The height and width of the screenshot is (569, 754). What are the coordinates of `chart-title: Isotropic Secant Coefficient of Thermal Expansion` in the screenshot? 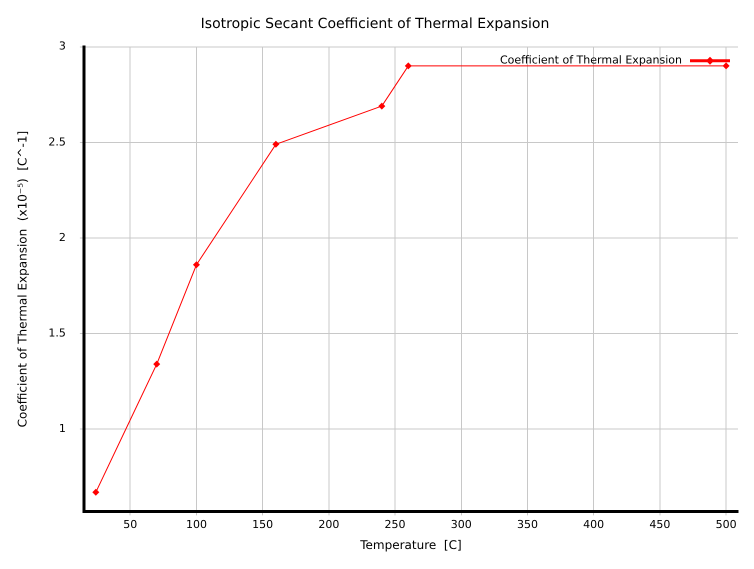 It's located at (375, 24).